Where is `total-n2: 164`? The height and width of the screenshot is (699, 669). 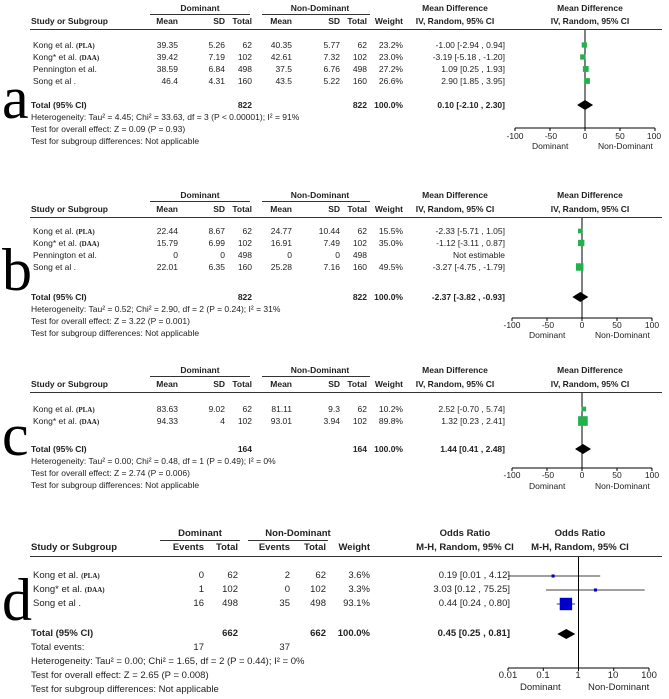 total-n2: 164 is located at coordinates (359, 449).